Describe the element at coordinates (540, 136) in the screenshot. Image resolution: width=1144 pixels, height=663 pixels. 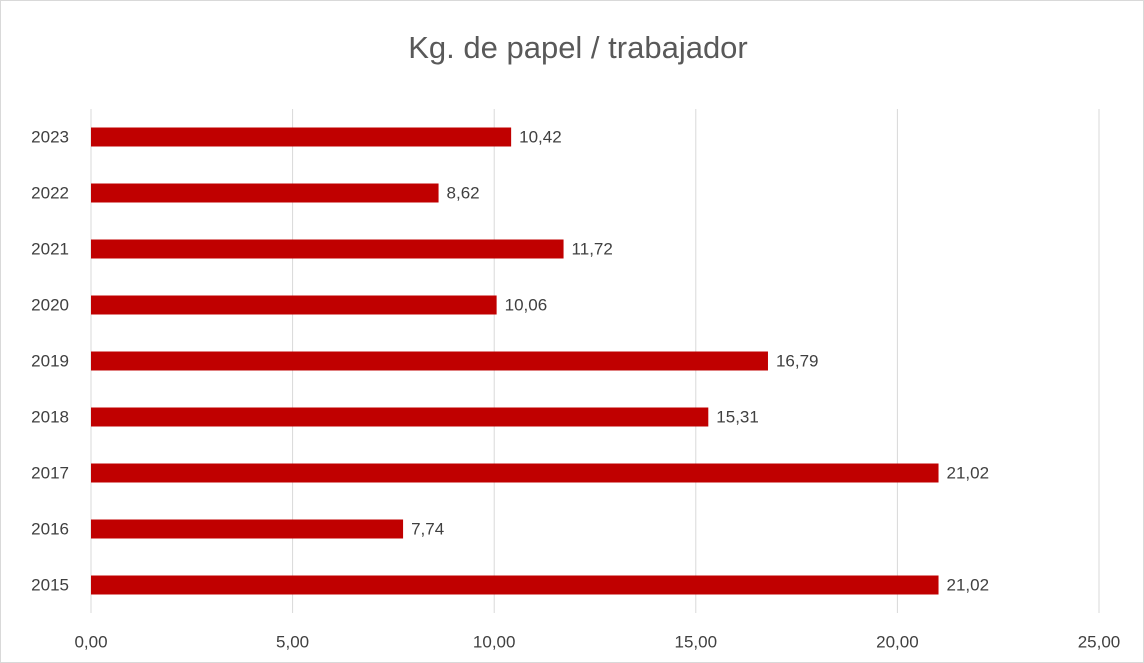
I see `data-label: 10,42` at that location.